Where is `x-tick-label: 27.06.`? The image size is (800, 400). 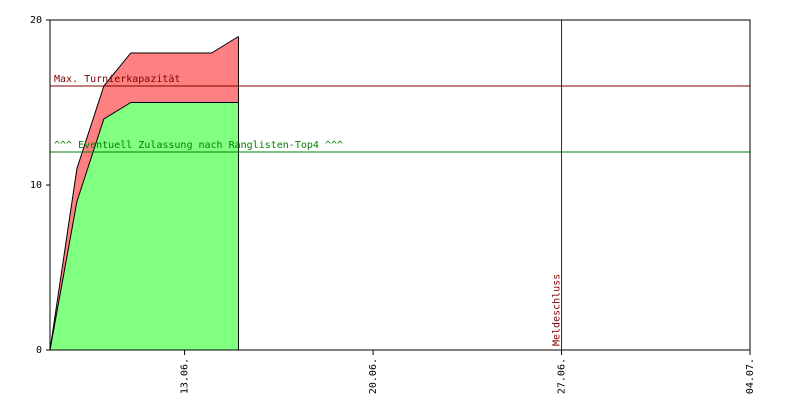
x-tick-label: 27.06. is located at coordinates (562, 376).